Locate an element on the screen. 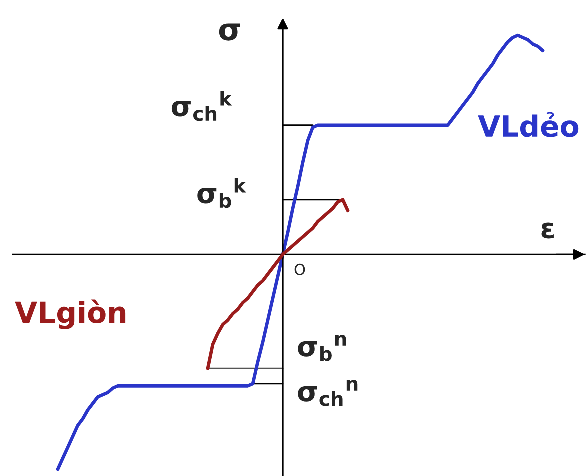 This screenshot has width=587, height=476. text: VLgiòn is located at coordinates (70, 315).